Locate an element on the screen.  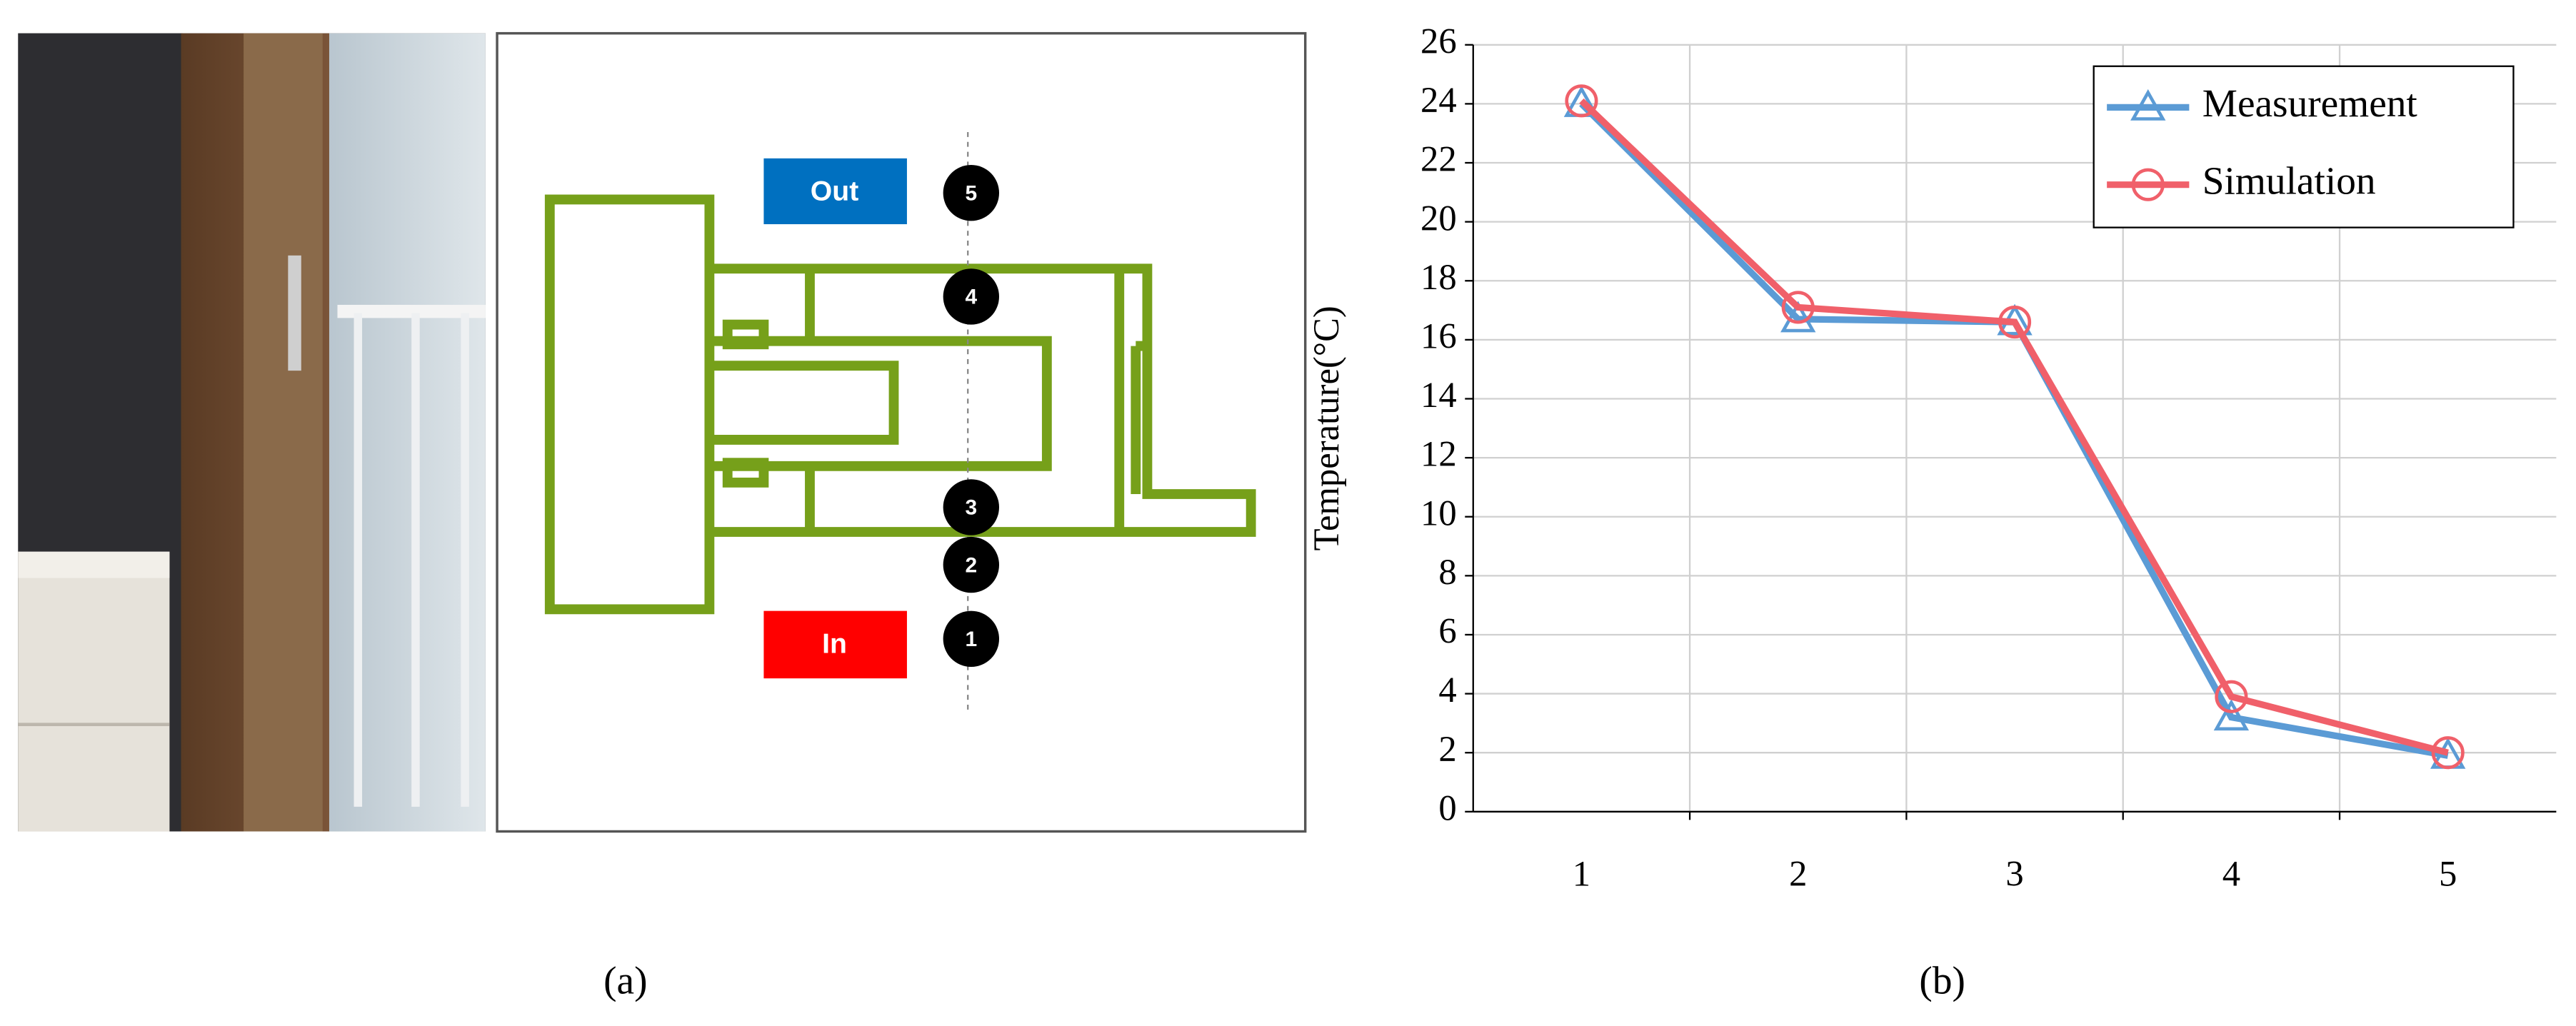
y-tick-label: 12 is located at coordinates (1438, 454).